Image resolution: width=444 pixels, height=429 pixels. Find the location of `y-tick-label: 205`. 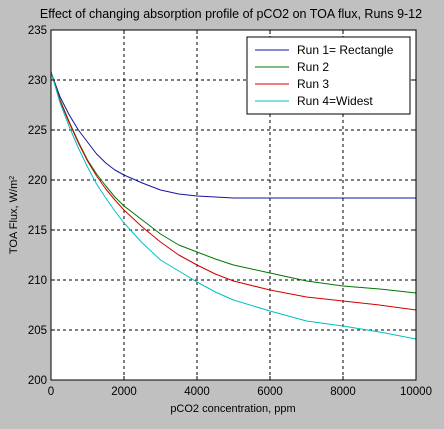

y-tick-label: 205 is located at coordinates (37, 331).